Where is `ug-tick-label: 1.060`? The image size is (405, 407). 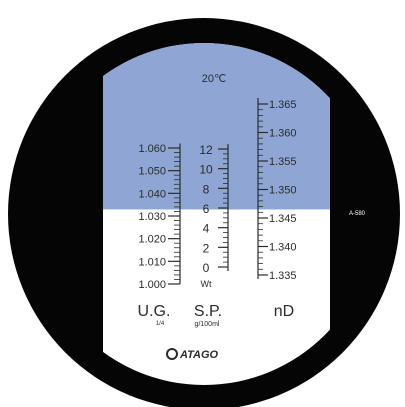 ug-tick-label: 1.060 is located at coordinates (152, 149).